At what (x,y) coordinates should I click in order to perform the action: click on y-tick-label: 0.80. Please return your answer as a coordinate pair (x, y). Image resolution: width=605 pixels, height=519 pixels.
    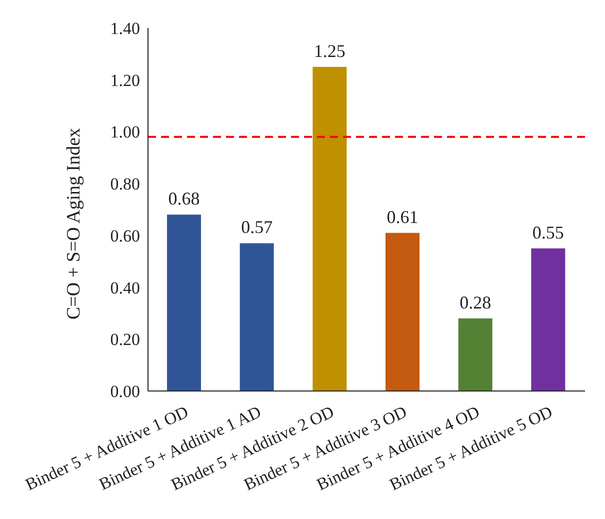
    Looking at the image, I should click on (125, 184).